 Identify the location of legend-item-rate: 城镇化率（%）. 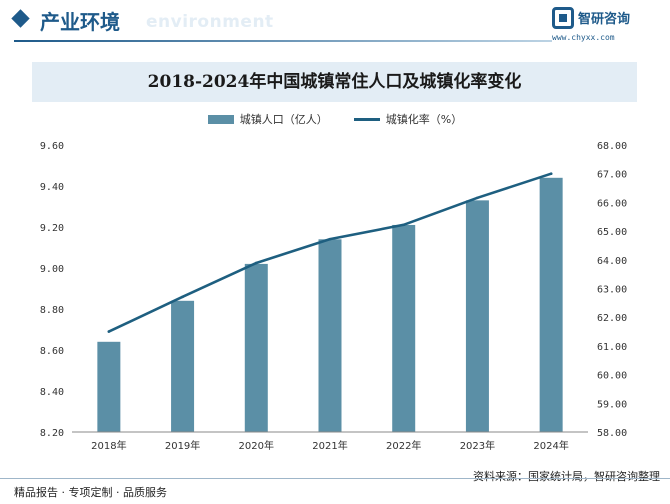
(408, 119).